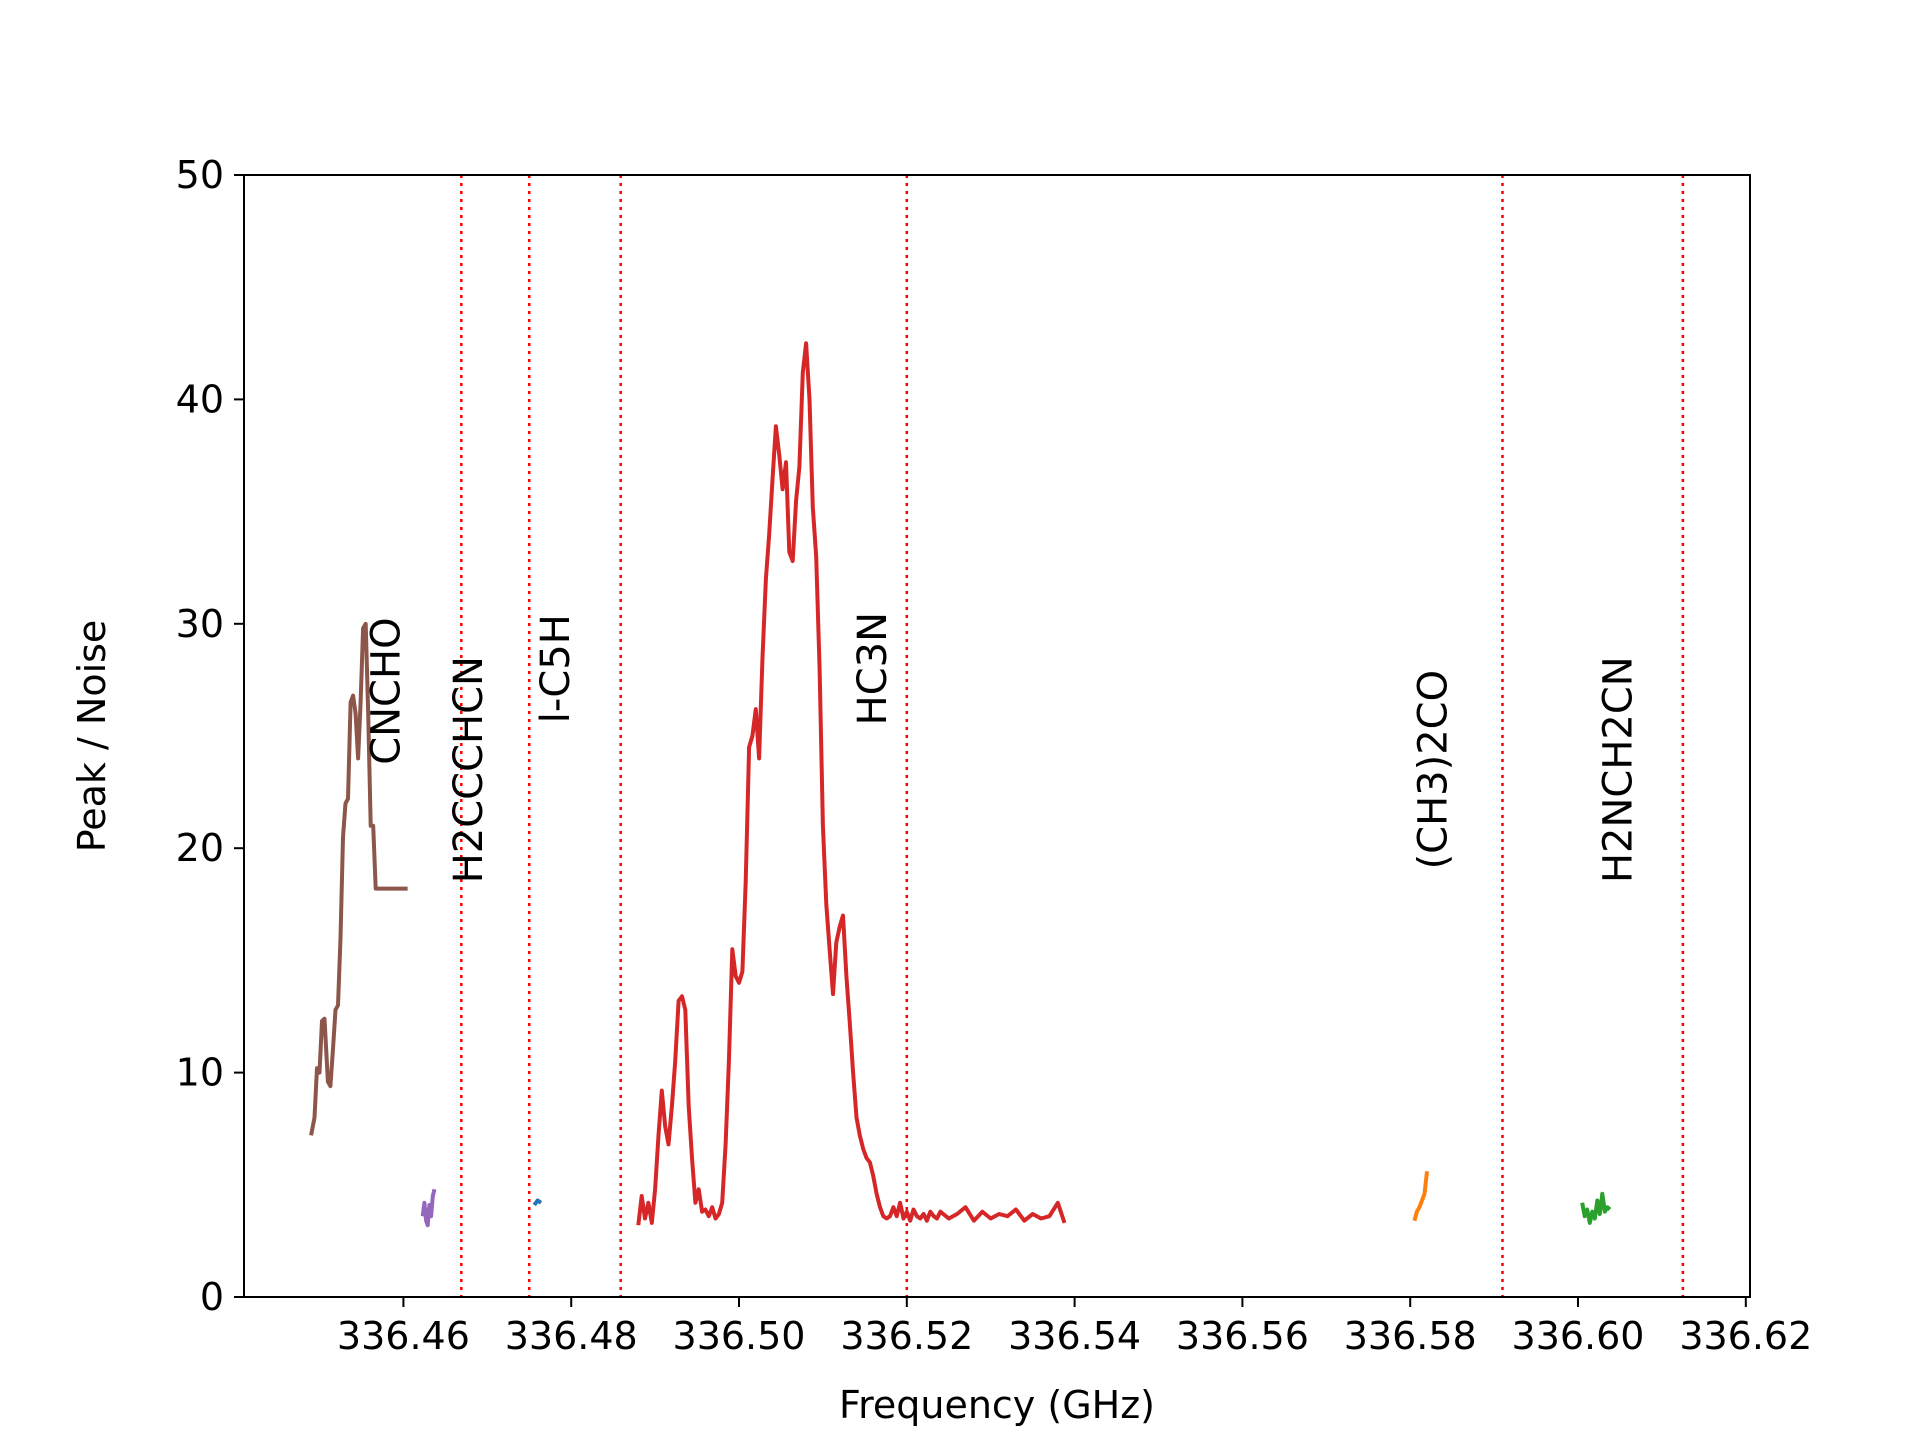  I want to click on x-tick-label-1: 336.48, so click(571, 1336).